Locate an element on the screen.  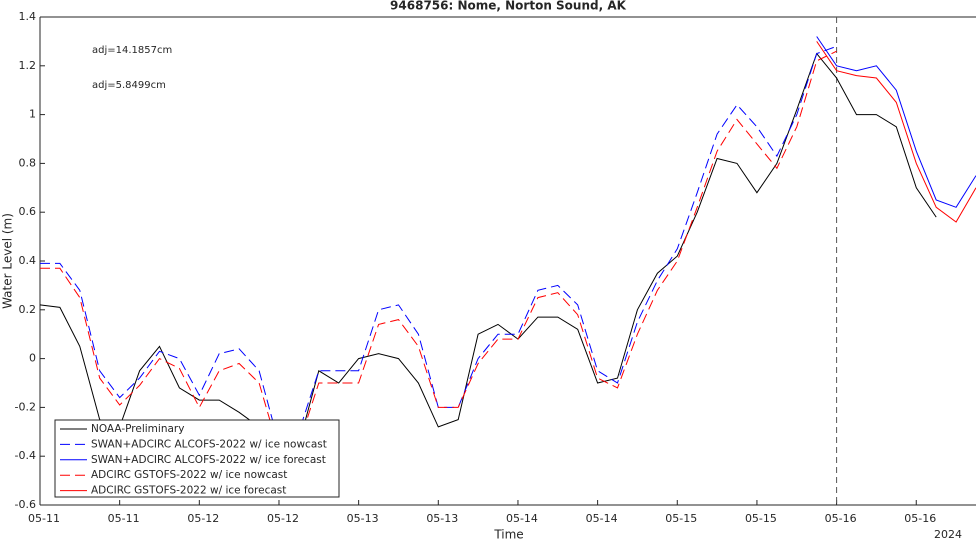
y-tick-label: -0.4 is located at coordinates (25, 455).